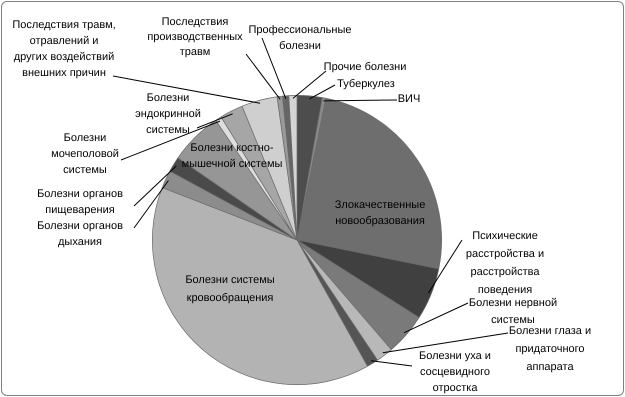 The image size is (625, 397). What do you see at coordinates (64, 49) in the screenshot?
I see `slice-label: Последствия травм, отравлений и других воздействий внешних причин` at bounding box center [64, 49].